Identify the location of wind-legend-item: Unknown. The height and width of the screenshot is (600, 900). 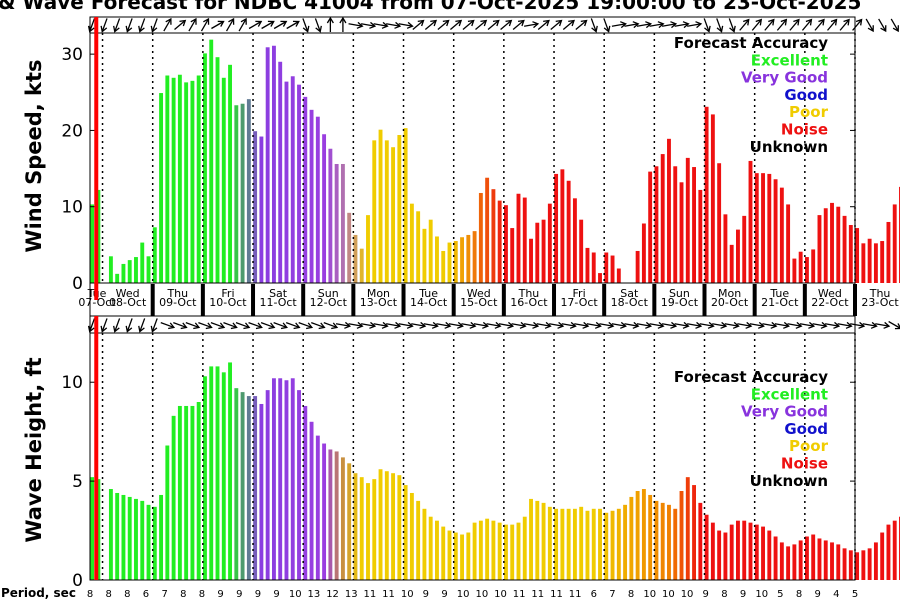
(789, 147).